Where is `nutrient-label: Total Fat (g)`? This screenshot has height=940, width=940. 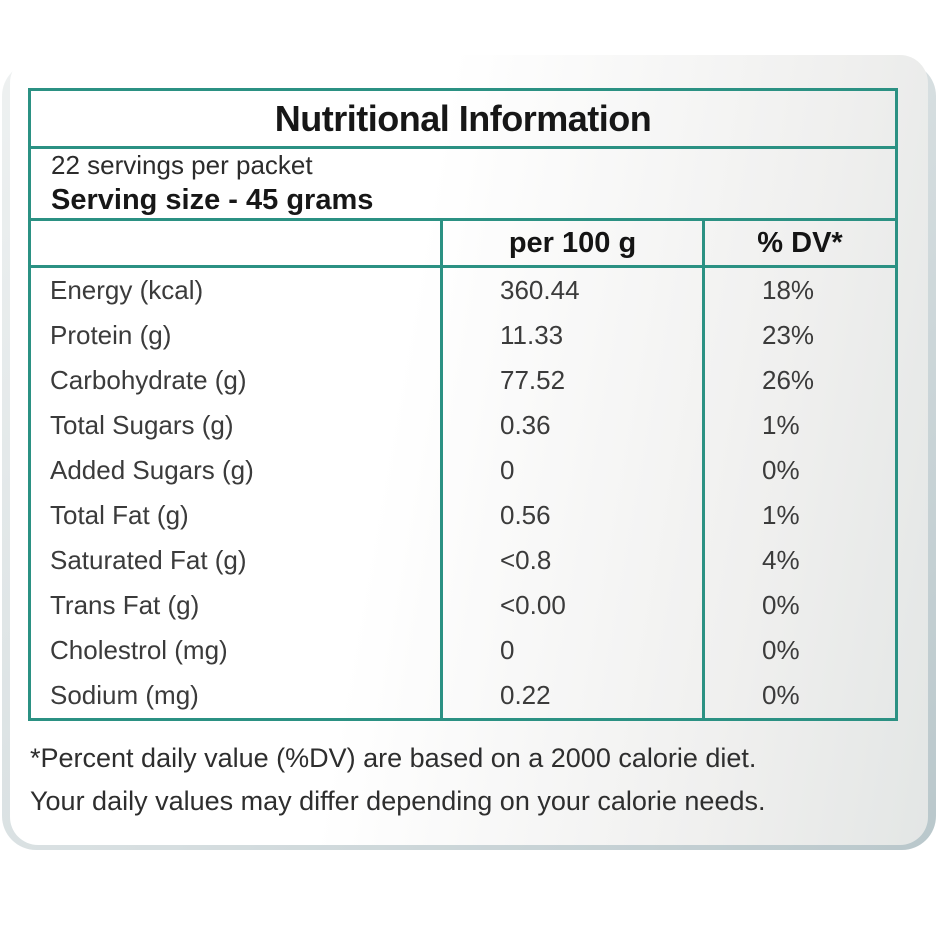
nutrient-label: Total Fat (g) is located at coordinates (119, 515).